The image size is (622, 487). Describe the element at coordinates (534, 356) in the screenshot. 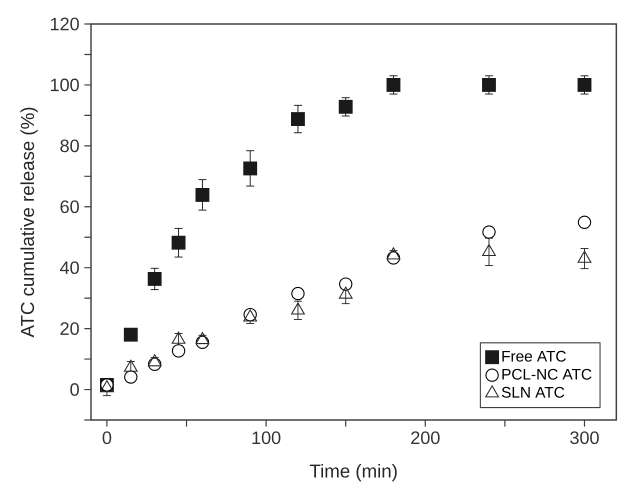

I see `legend-label: Free ATC` at that location.